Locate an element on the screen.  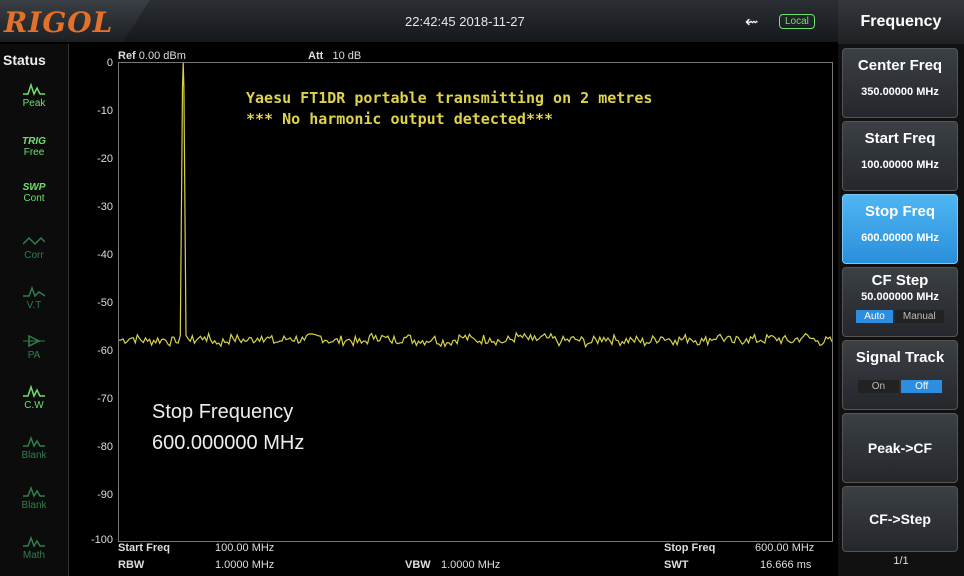
vbw-value: 1.0000 MHz is located at coordinates (471, 565).